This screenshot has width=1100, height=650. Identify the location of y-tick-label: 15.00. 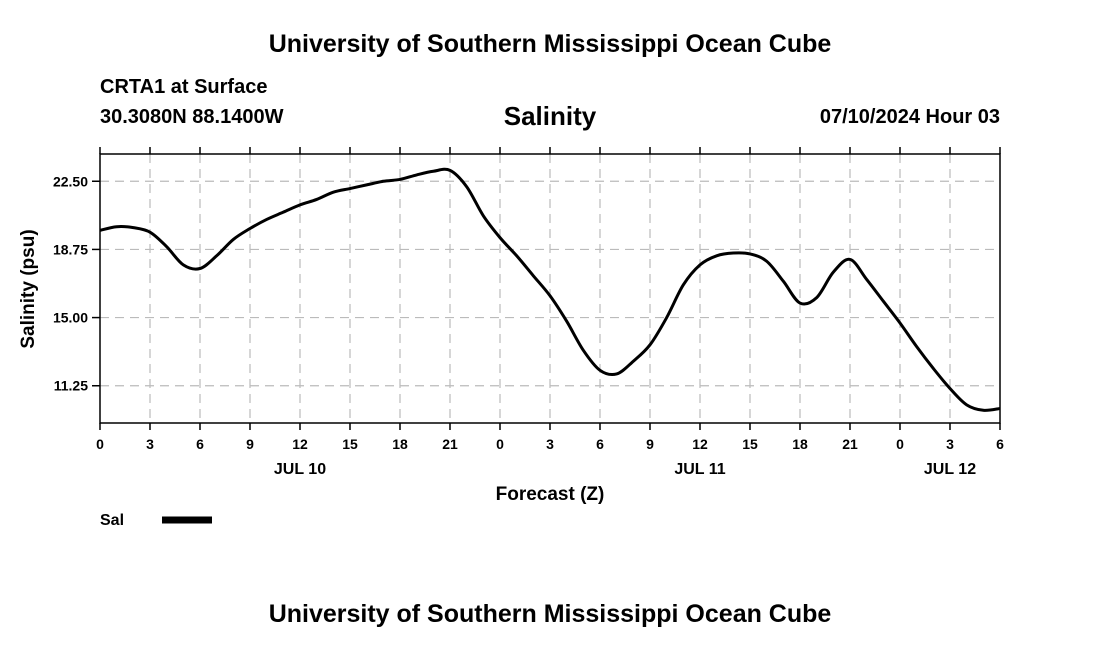
(70, 318).